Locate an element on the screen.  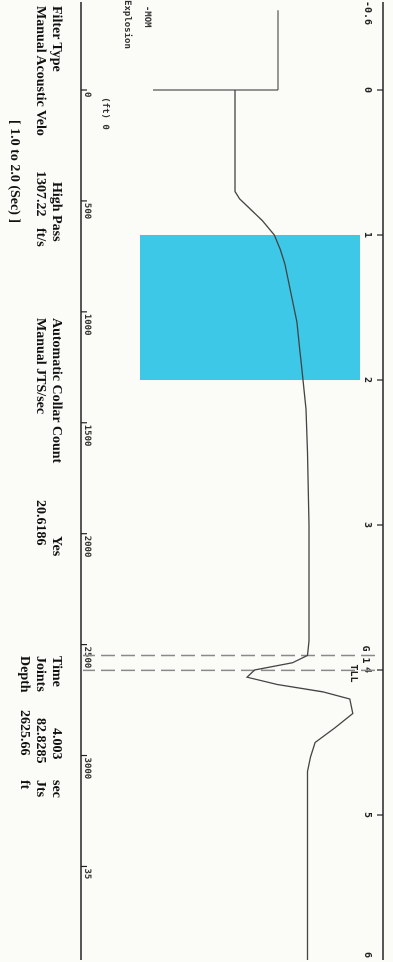
depth-tick-label: 2500 is located at coordinates (87, 658).